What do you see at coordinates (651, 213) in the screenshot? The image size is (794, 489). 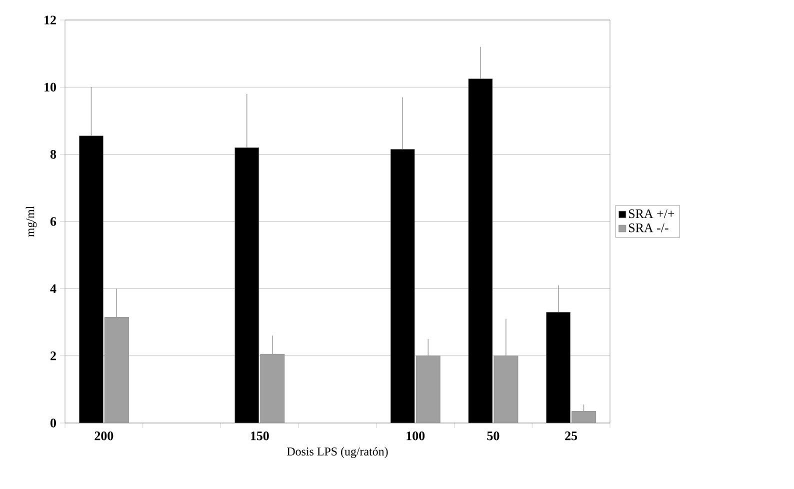 I see `legend-label: SRA +/+` at bounding box center [651, 213].